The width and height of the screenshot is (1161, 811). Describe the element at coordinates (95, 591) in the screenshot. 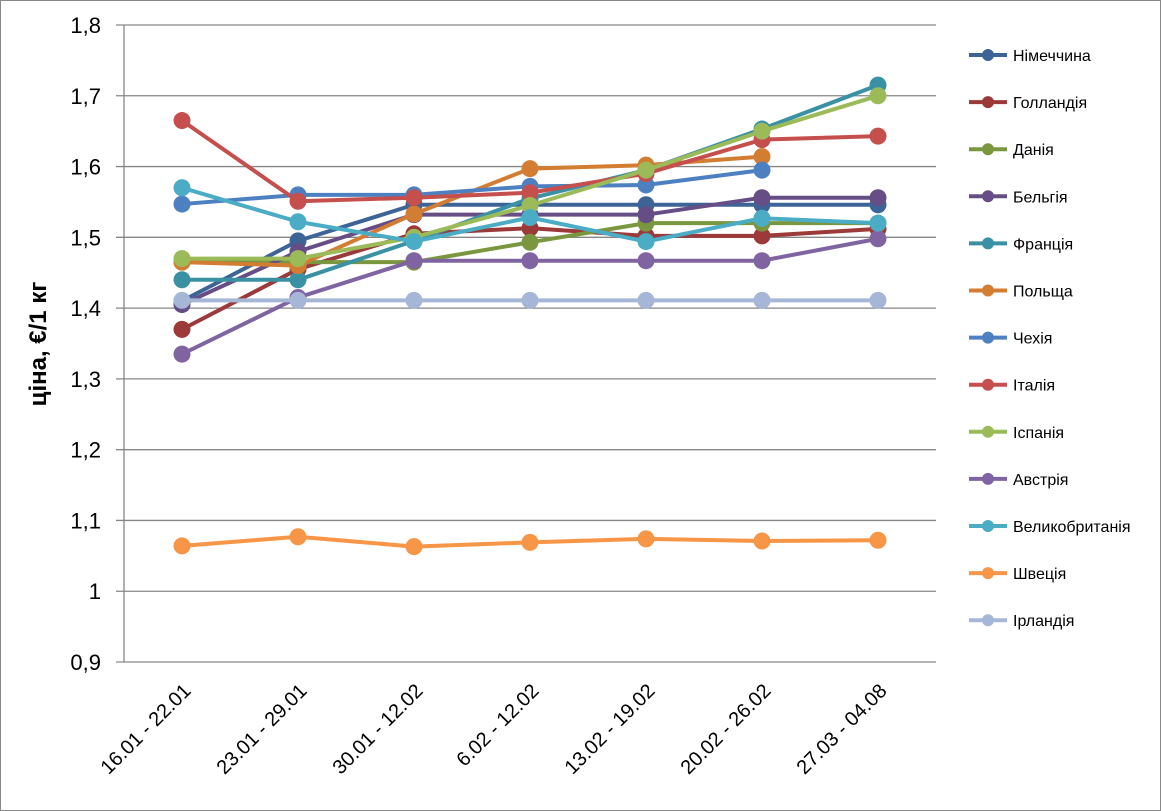

I see `y-tick-label: 1` at that location.